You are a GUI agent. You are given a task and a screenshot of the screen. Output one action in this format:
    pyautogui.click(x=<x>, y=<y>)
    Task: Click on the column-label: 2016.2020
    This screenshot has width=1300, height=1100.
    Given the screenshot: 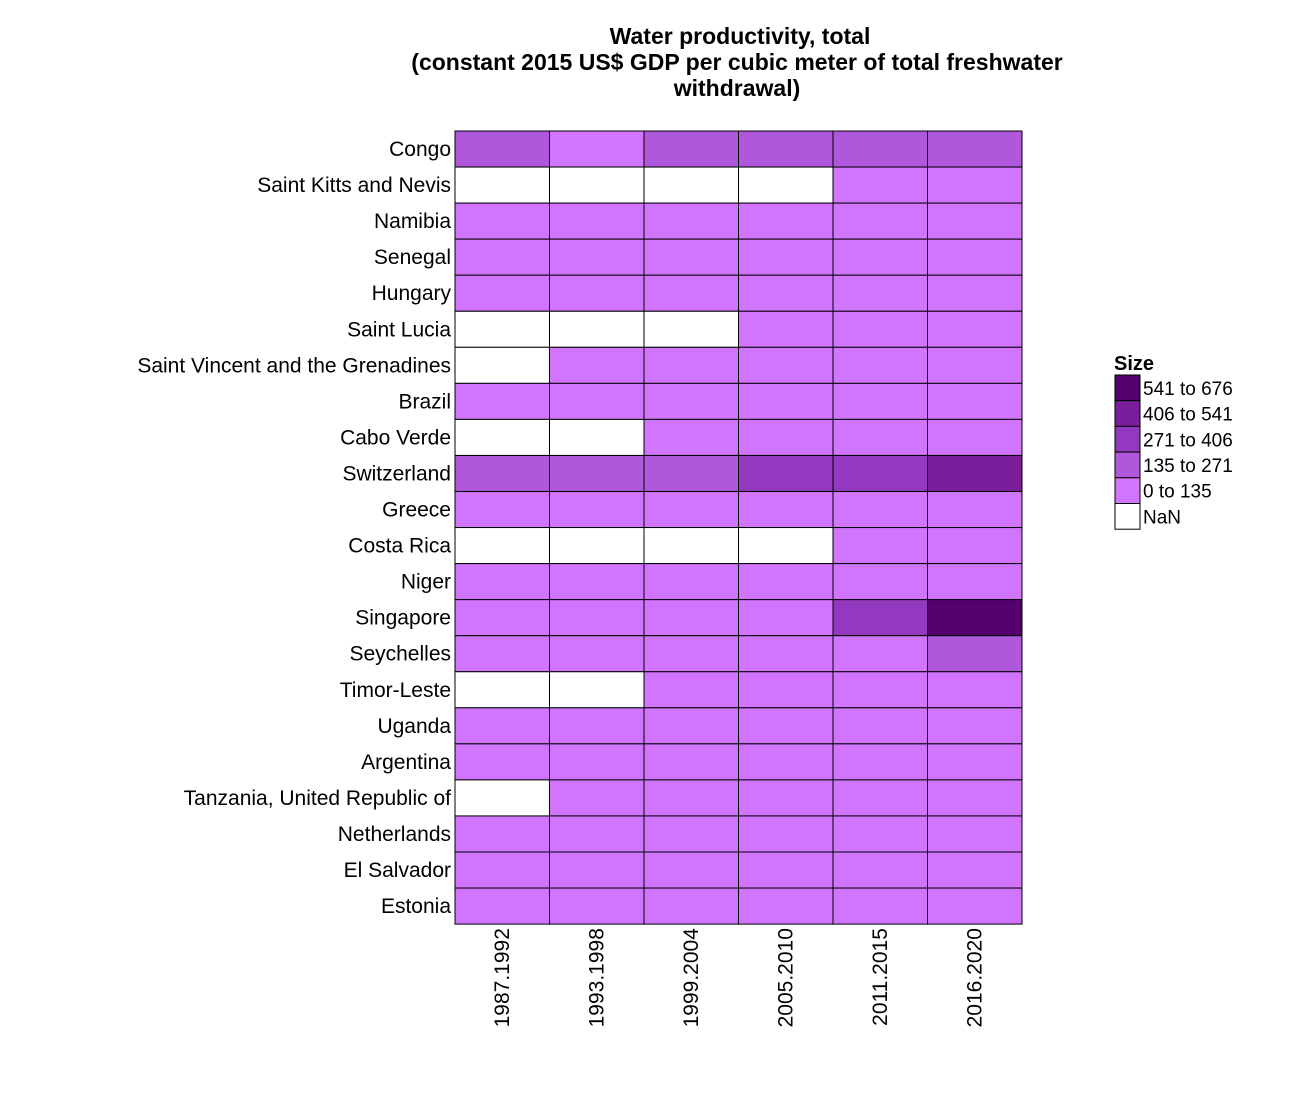 What is the action you would take?
    pyautogui.click(x=975, y=977)
    